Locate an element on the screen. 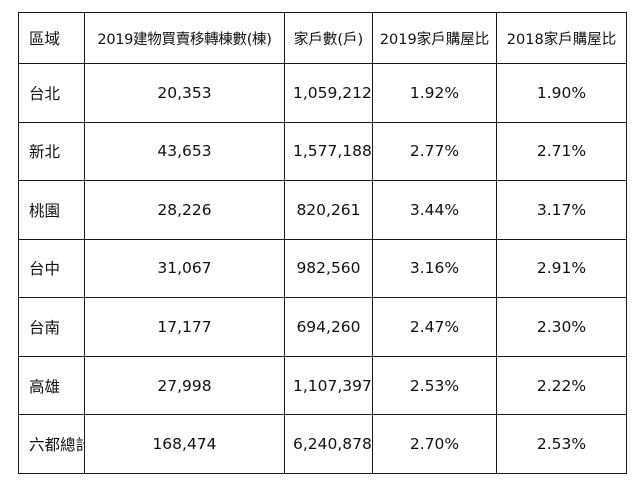 This screenshot has width=640, height=480. cell-ratio-2019: 2.77% is located at coordinates (434, 151).